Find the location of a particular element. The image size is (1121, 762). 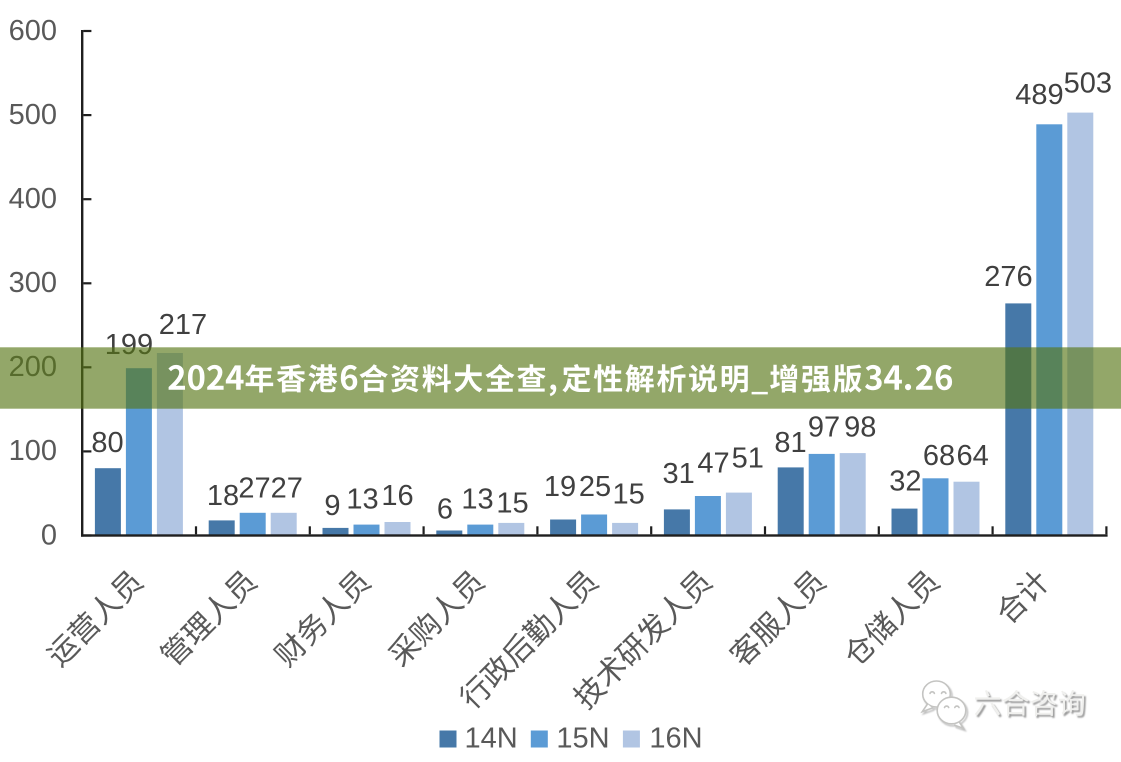

svg-text: 503 is located at coordinates (1088, 84).